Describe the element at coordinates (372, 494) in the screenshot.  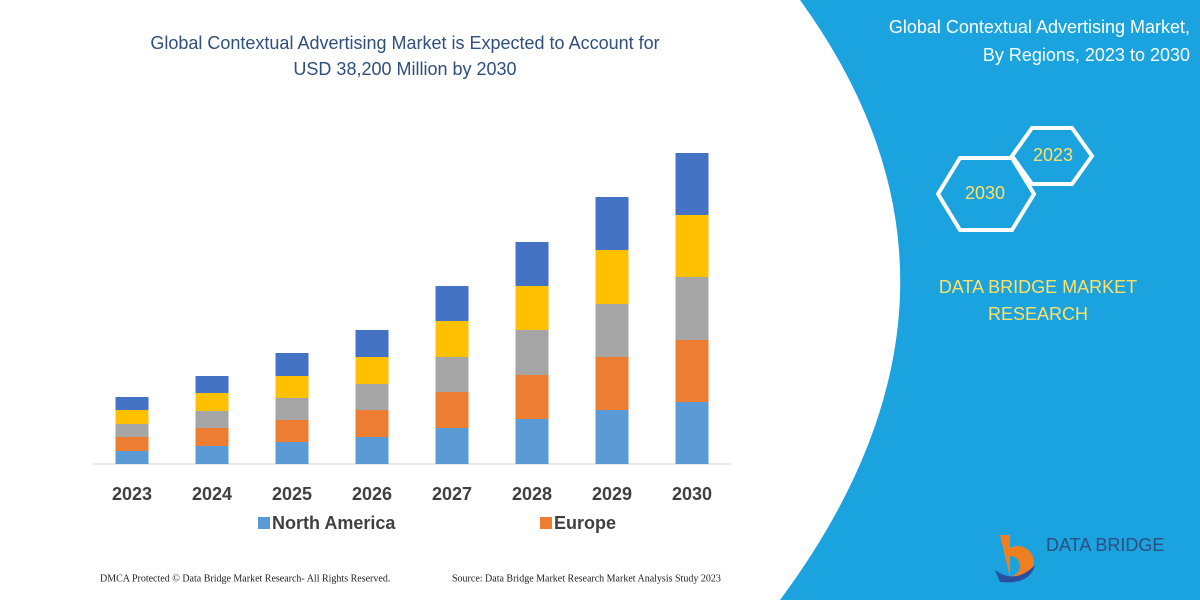
I see `x-tick-label: 2026` at that location.